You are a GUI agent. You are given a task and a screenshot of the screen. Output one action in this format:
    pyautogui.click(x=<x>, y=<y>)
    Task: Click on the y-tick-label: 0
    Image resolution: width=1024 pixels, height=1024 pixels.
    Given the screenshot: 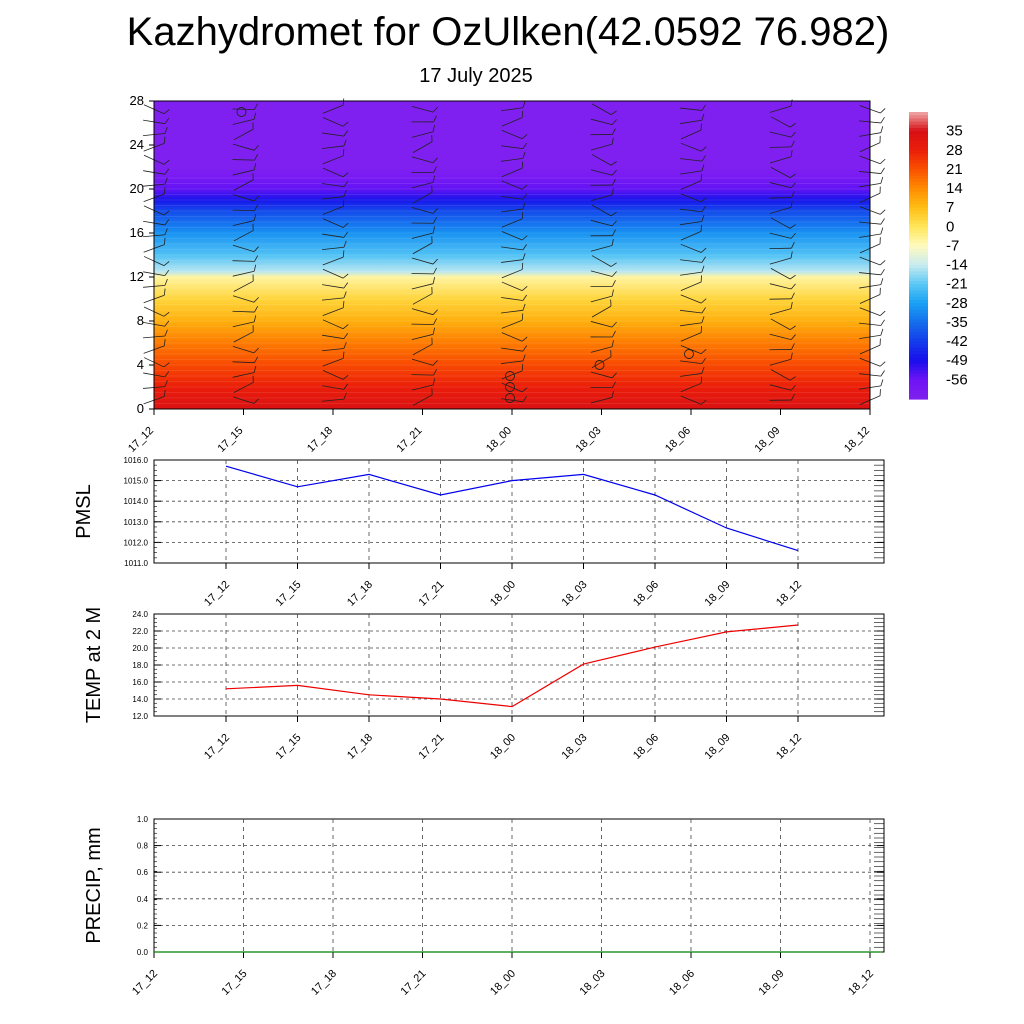 What is the action you would take?
    pyautogui.click(x=140, y=408)
    